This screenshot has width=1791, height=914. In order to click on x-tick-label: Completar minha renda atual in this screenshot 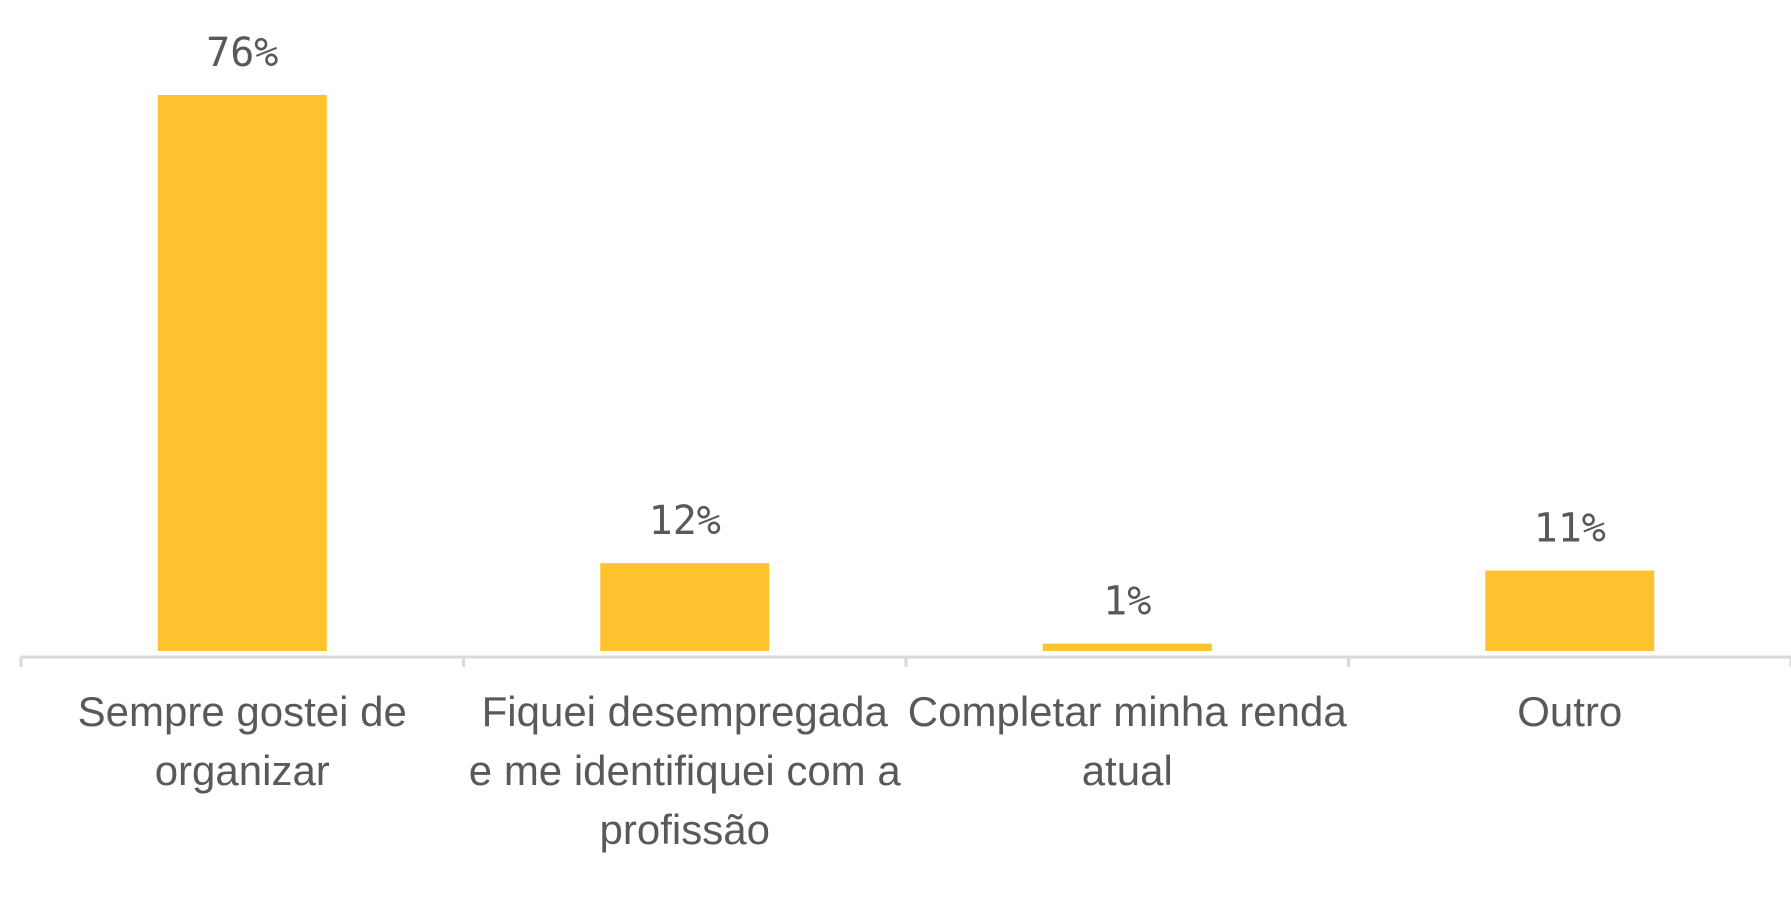, I will do `click(1127, 741)`.